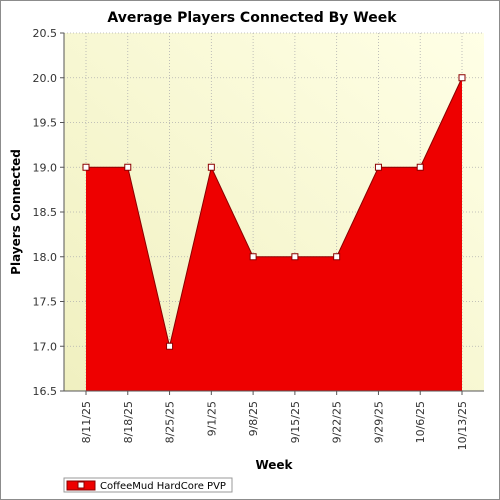 The height and width of the screenshot is (500, 500). Describe the element at coordinates (86, 422) in the screenshot. I see `x-tick-label: 8/11/25` at that location.